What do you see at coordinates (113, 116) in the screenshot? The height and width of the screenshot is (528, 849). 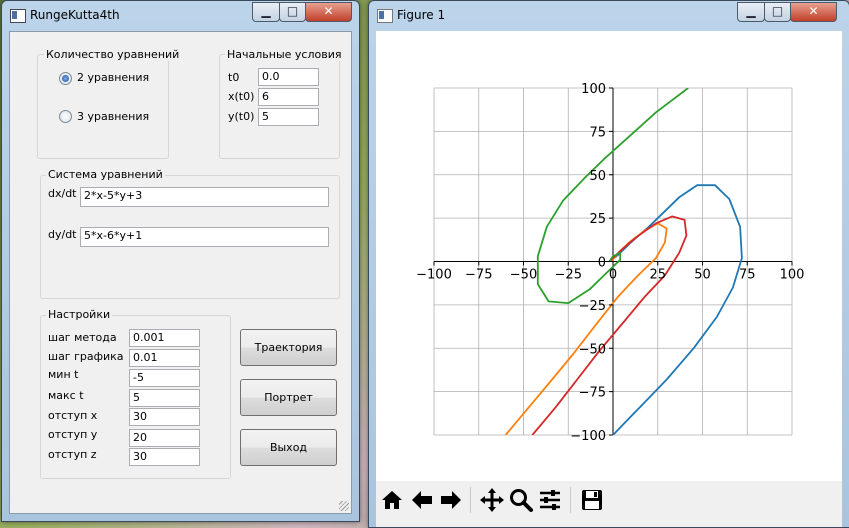 I see `radio-3-equations-label: 3 уравнения` at bounding box center [113, 116].